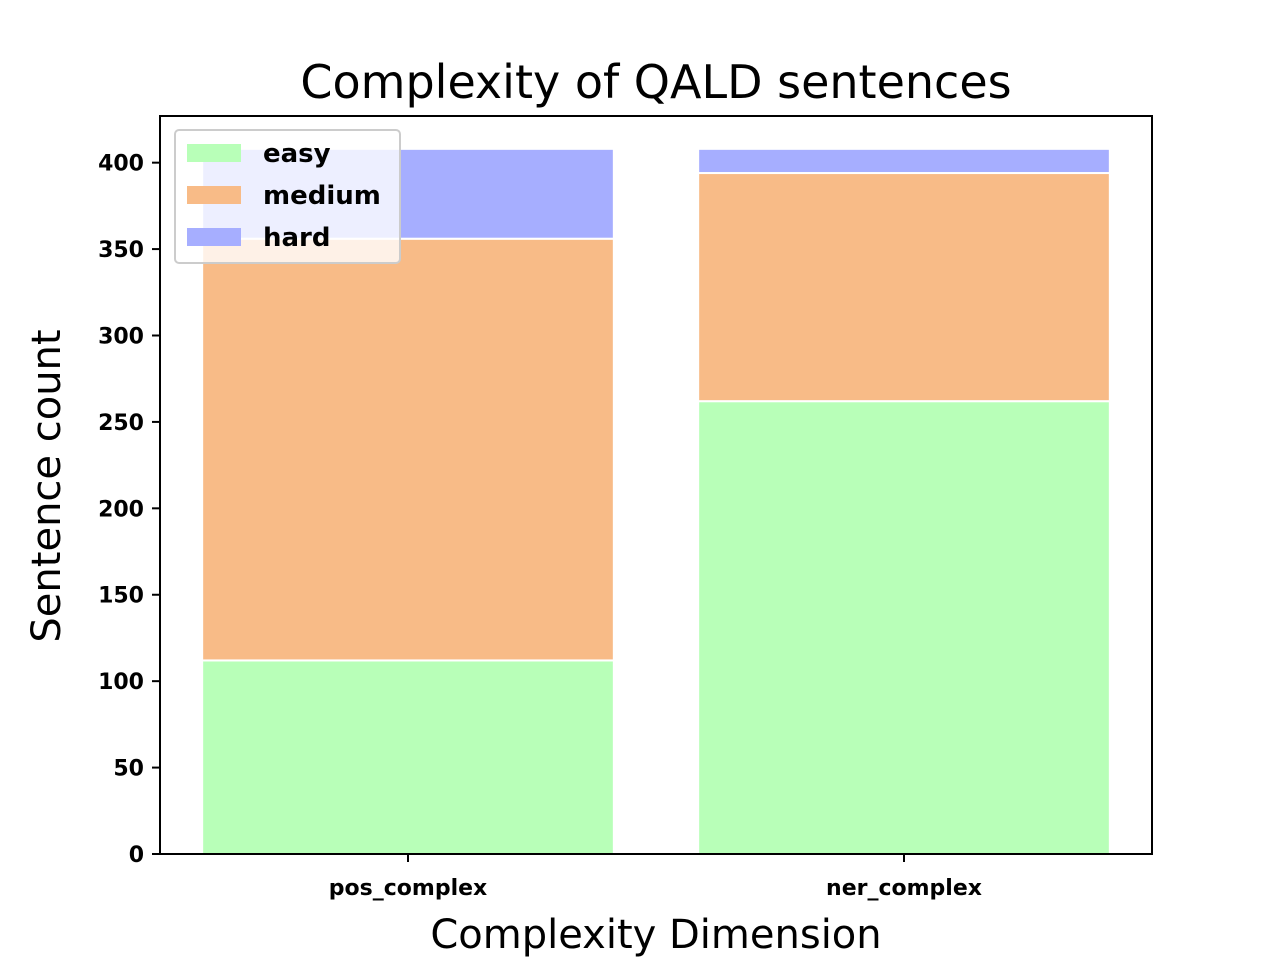 This screenshot has height=965, width=1280. Describe the element at coordinates (904, 888) in the screenshot. I see `x-tick-label: ner_complex` at that location.